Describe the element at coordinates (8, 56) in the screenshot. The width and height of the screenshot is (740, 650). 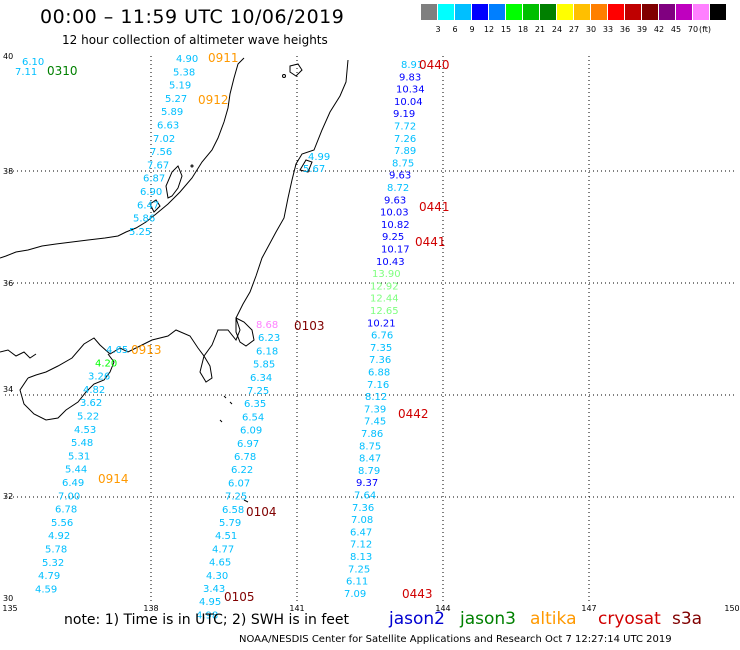
I see `latitude-tick-label: 40` at that location.